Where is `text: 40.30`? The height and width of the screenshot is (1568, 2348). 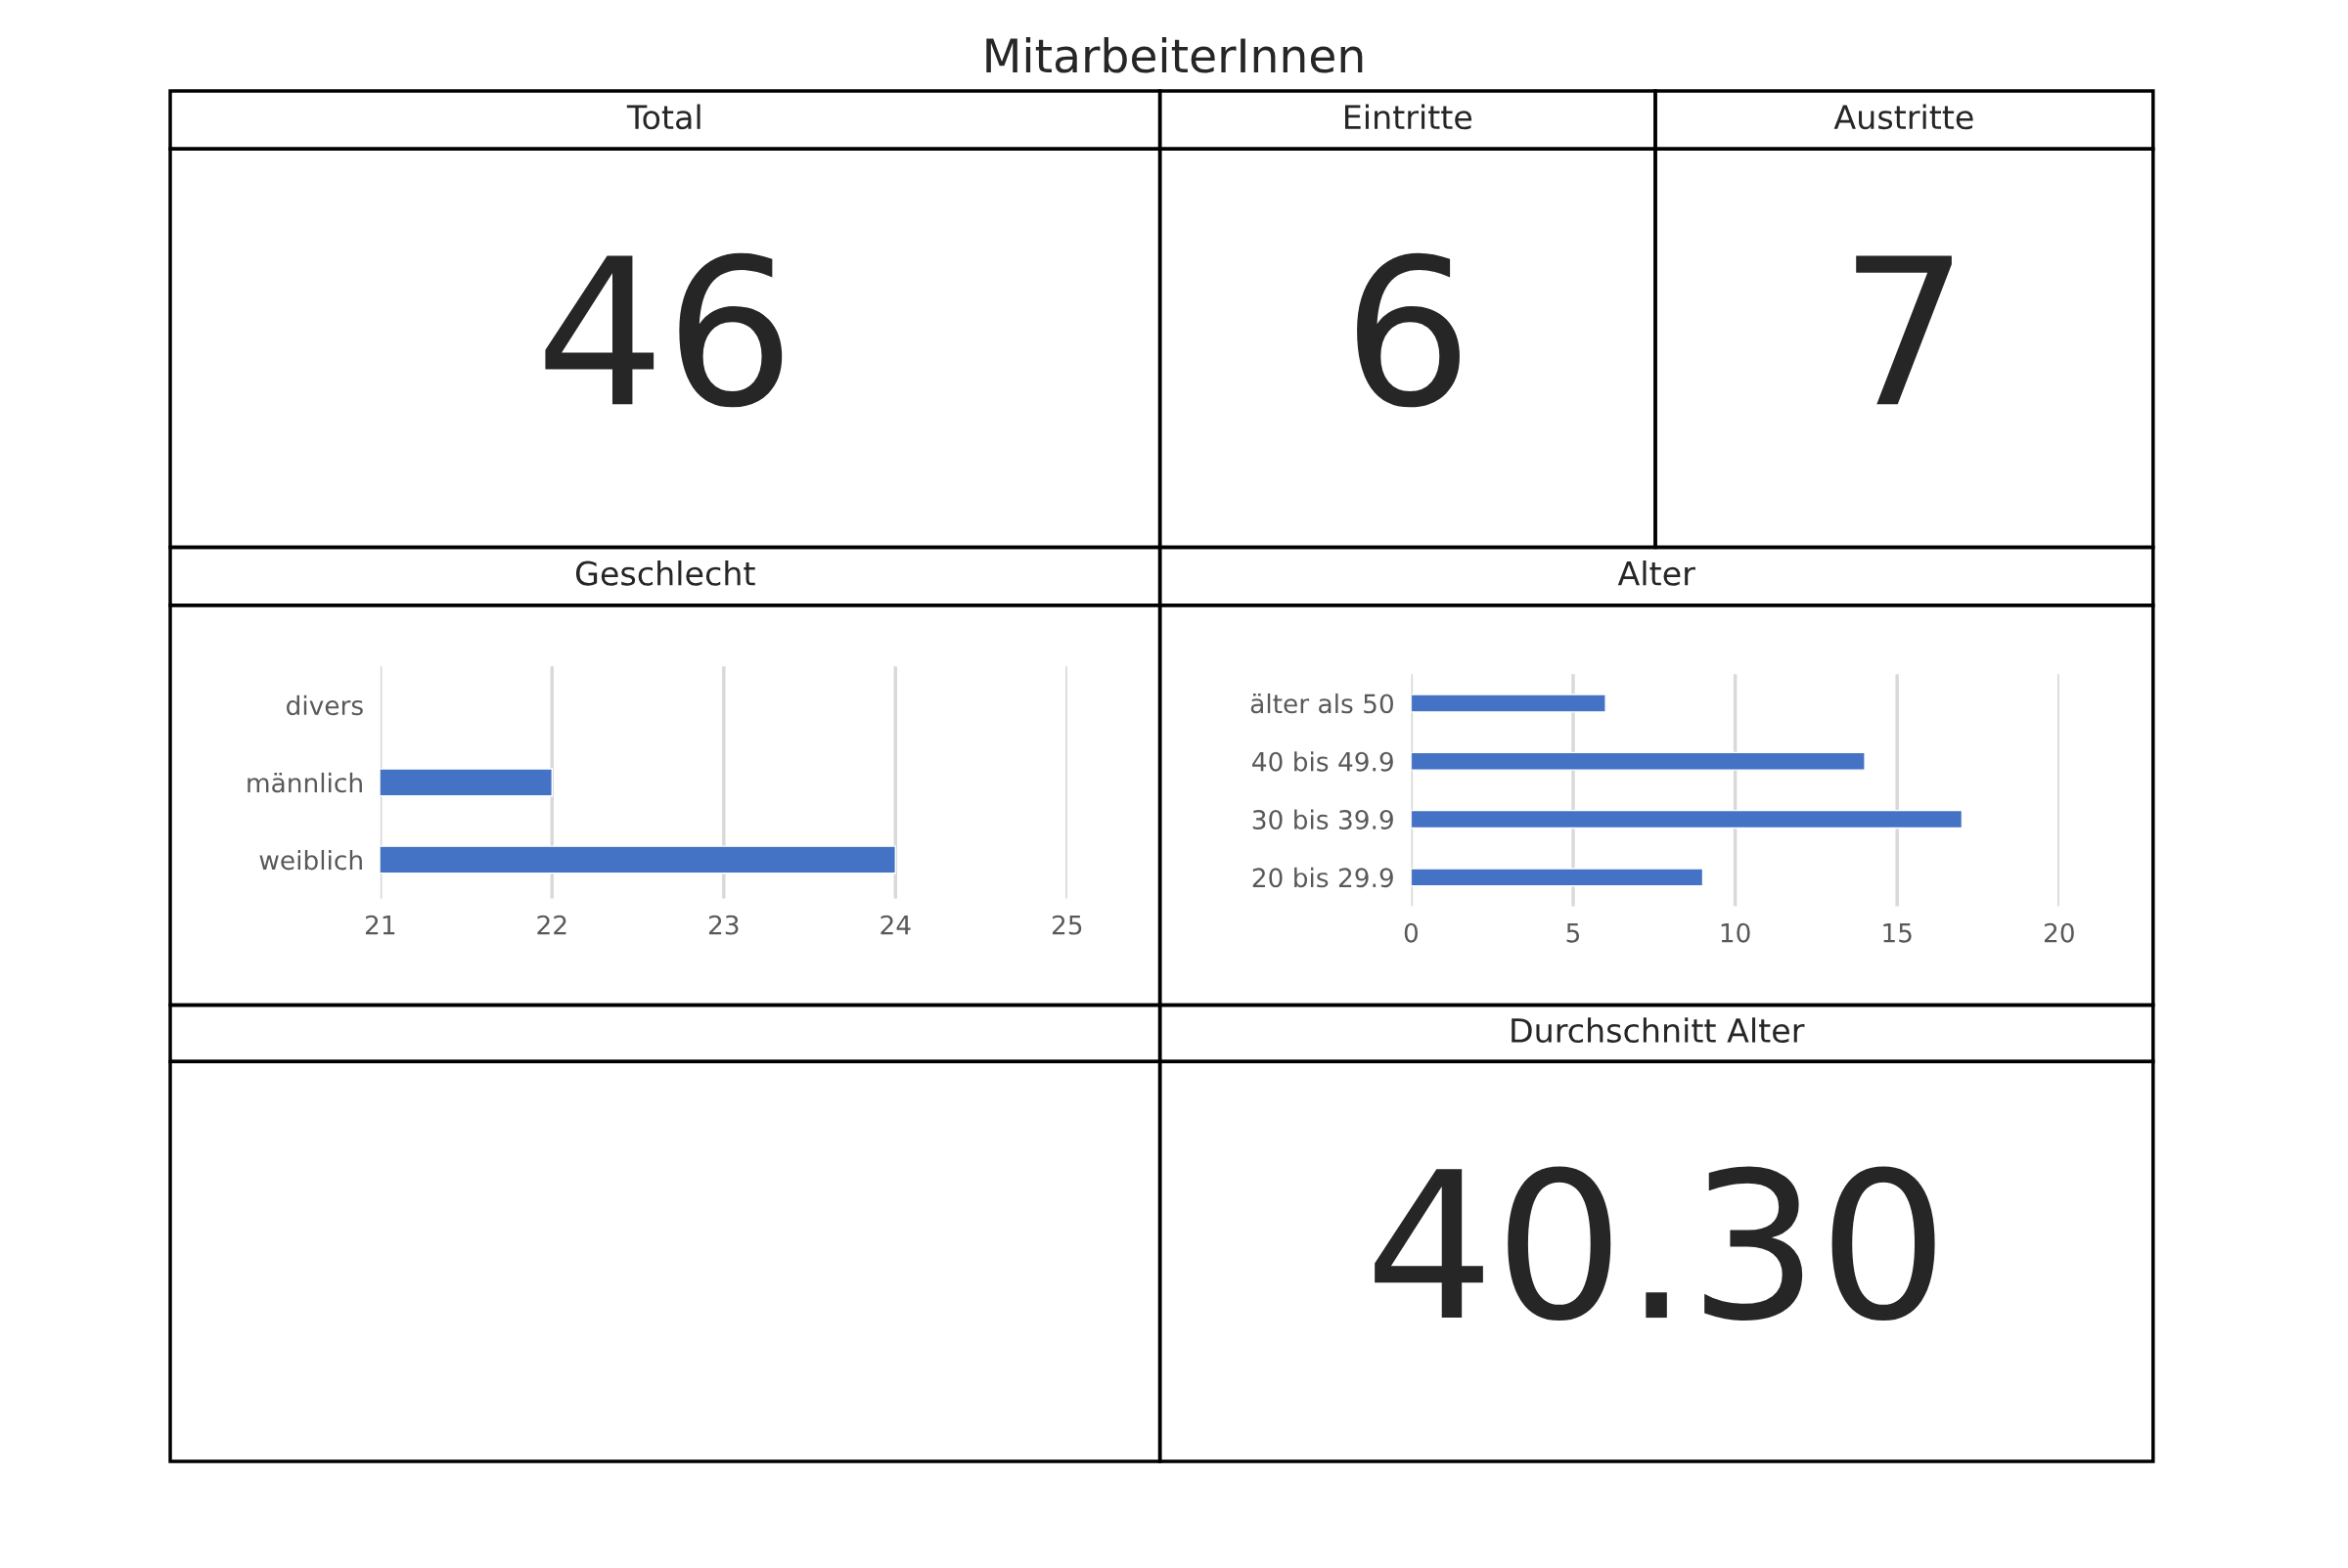
text: 40.30 is located at coordinates (1655, 1244).